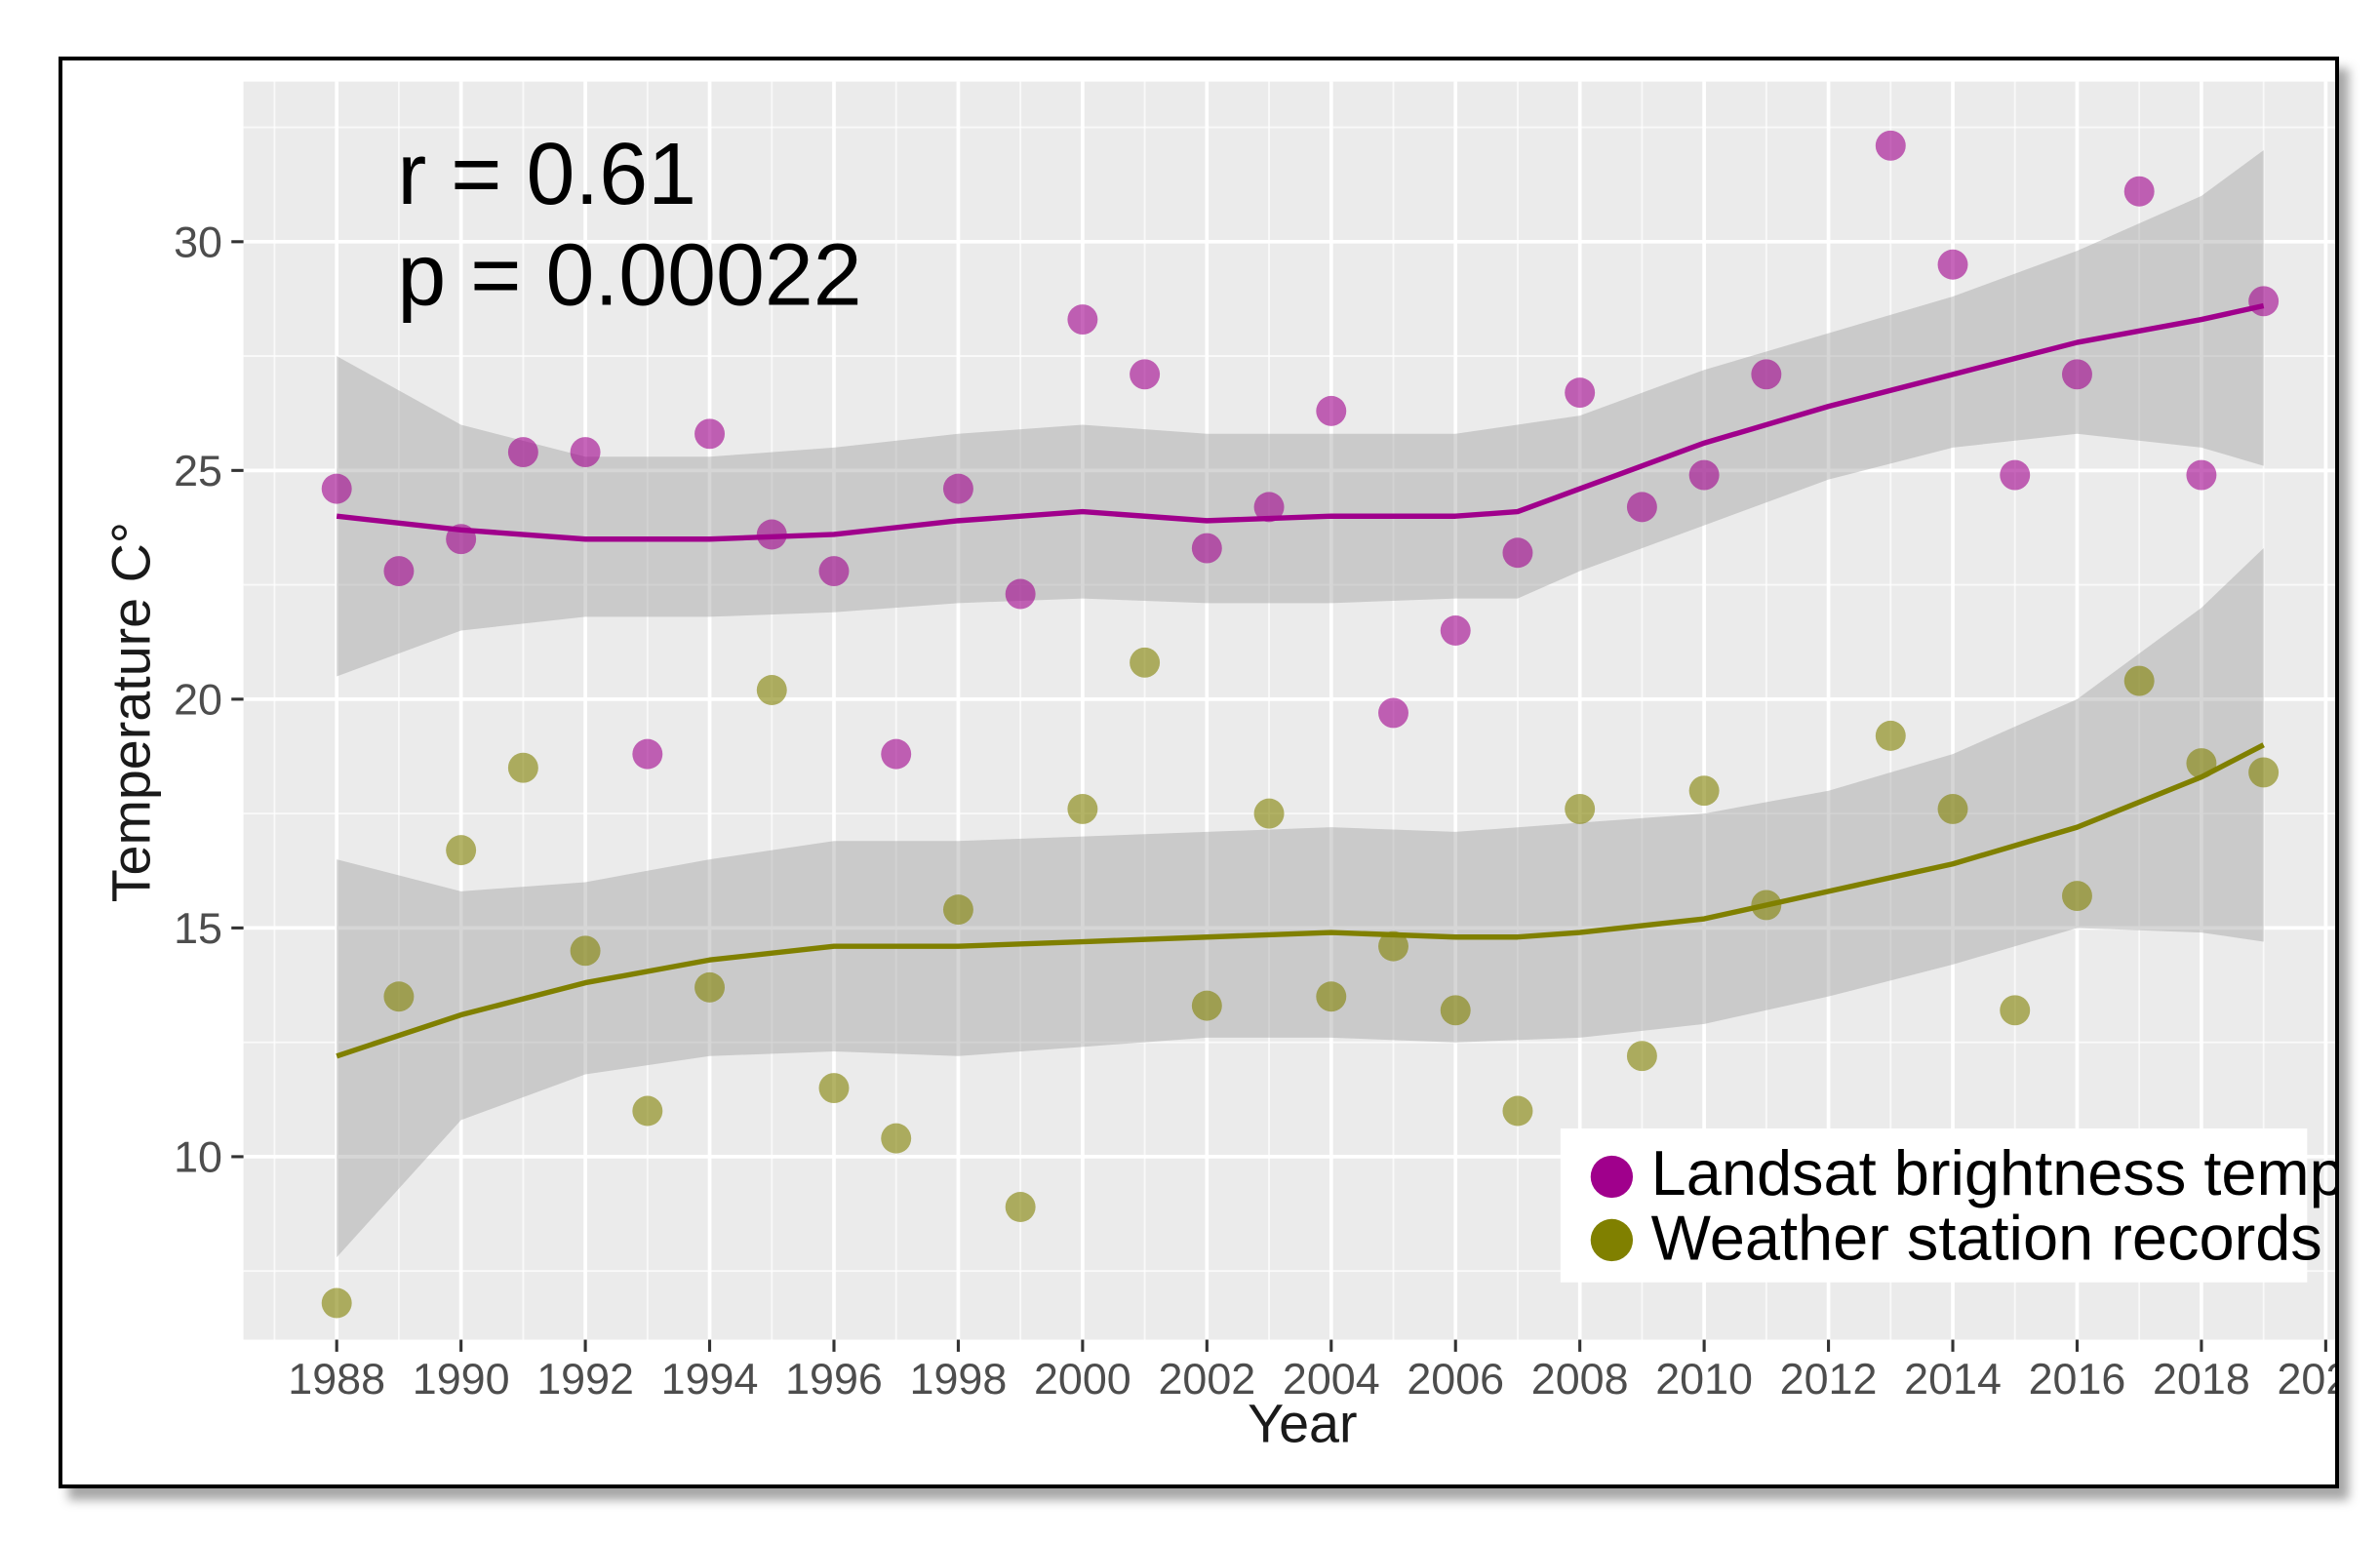 The height and width of the screenshot is (1543, 2380). Describe the element at coordinates (198, 1156) in the screenshot. I see `y-tick-label: 10` at that location.